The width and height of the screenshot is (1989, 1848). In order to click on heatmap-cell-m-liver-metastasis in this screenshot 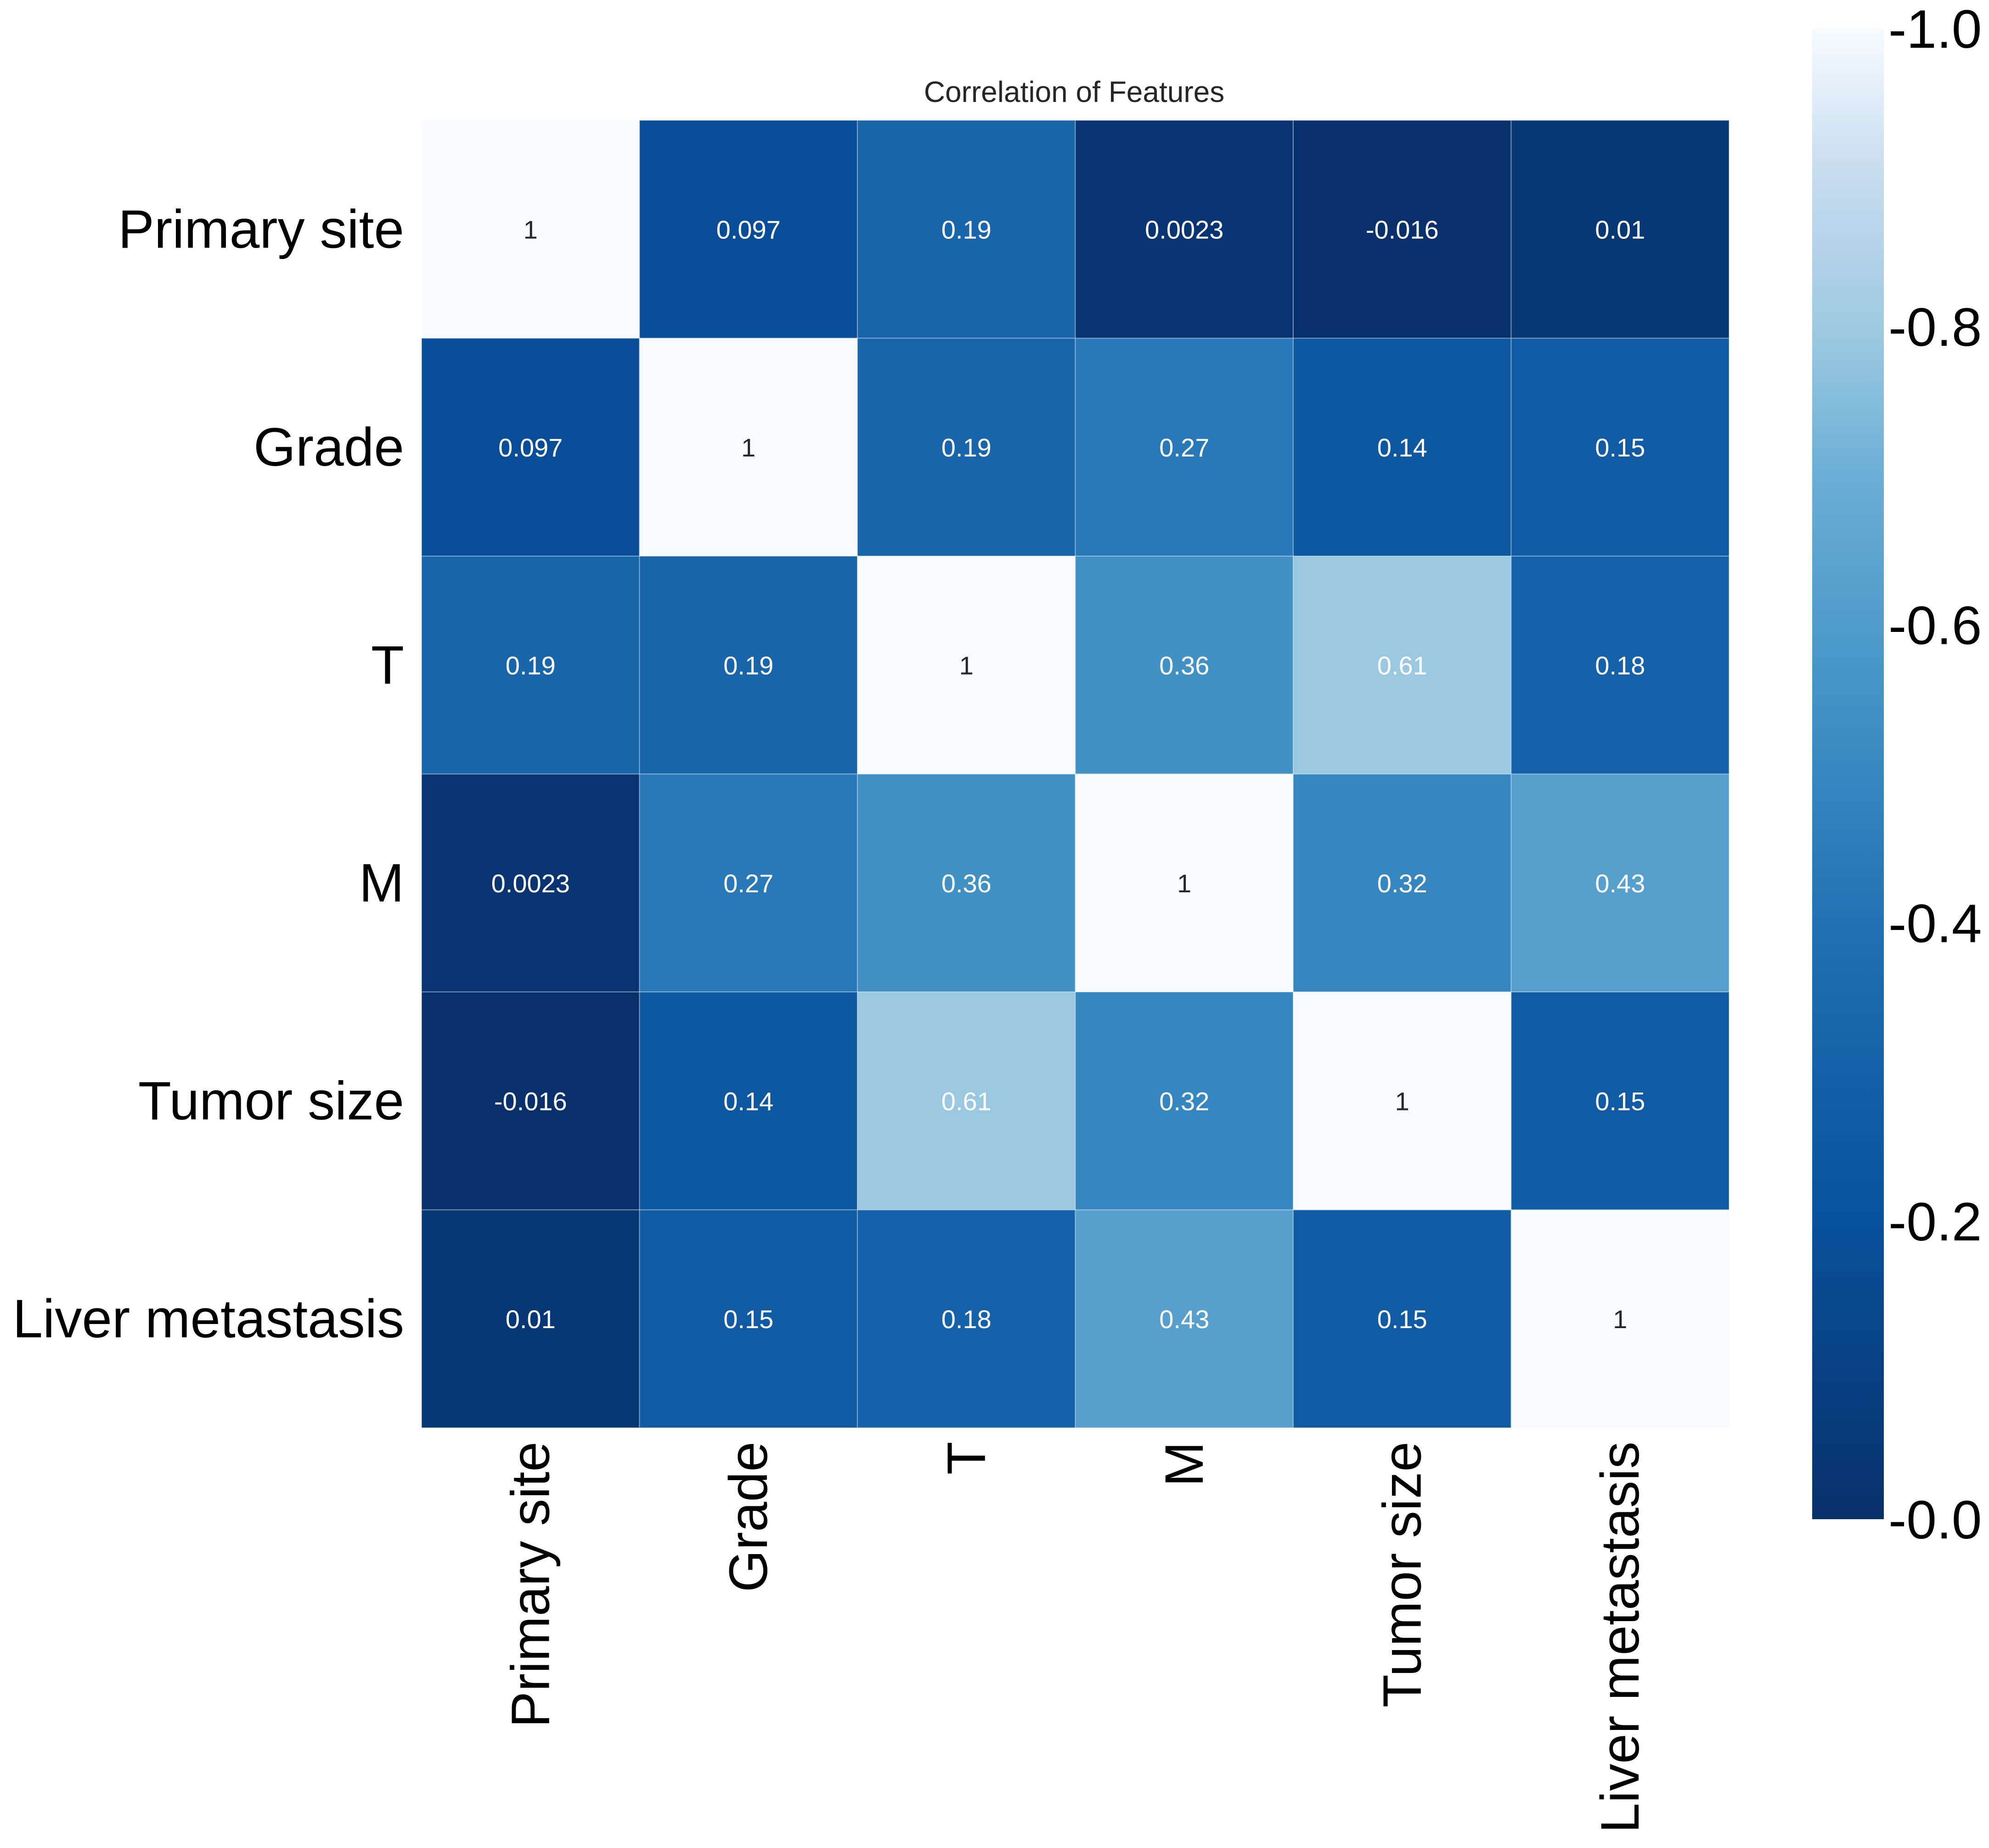, I will do `click(1620, 882)`.